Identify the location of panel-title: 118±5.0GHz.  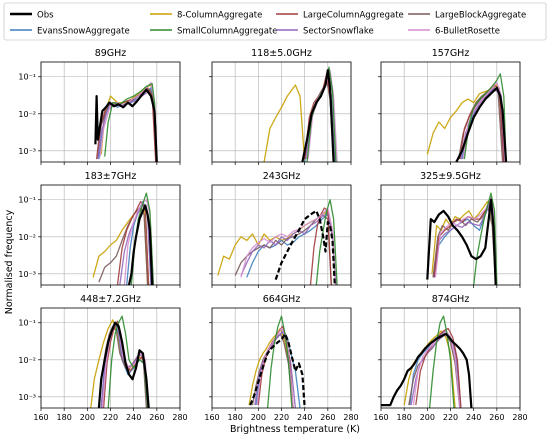
(281, 53).